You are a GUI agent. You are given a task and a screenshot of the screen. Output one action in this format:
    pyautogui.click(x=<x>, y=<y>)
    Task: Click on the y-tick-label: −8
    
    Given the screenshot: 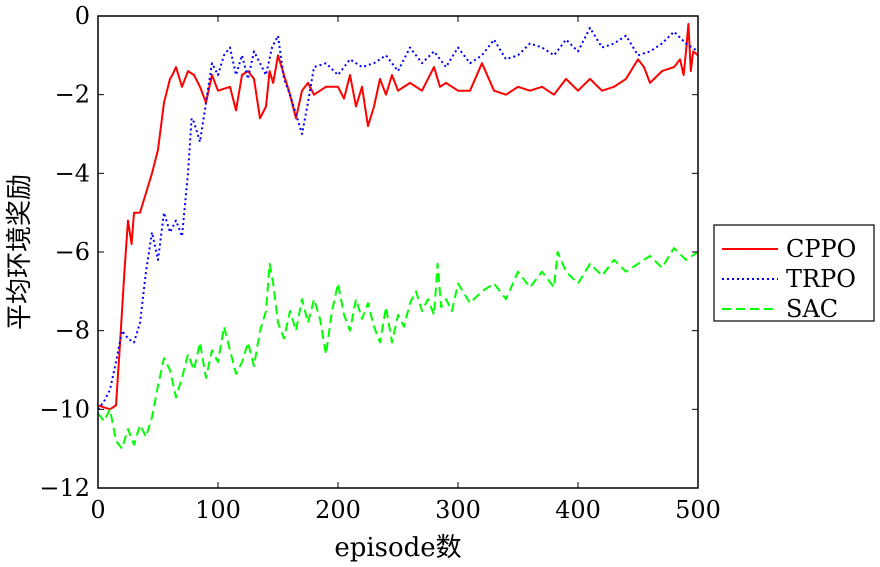 What is the action you would take?
    pyautogui.click(x=72, y=331)
    